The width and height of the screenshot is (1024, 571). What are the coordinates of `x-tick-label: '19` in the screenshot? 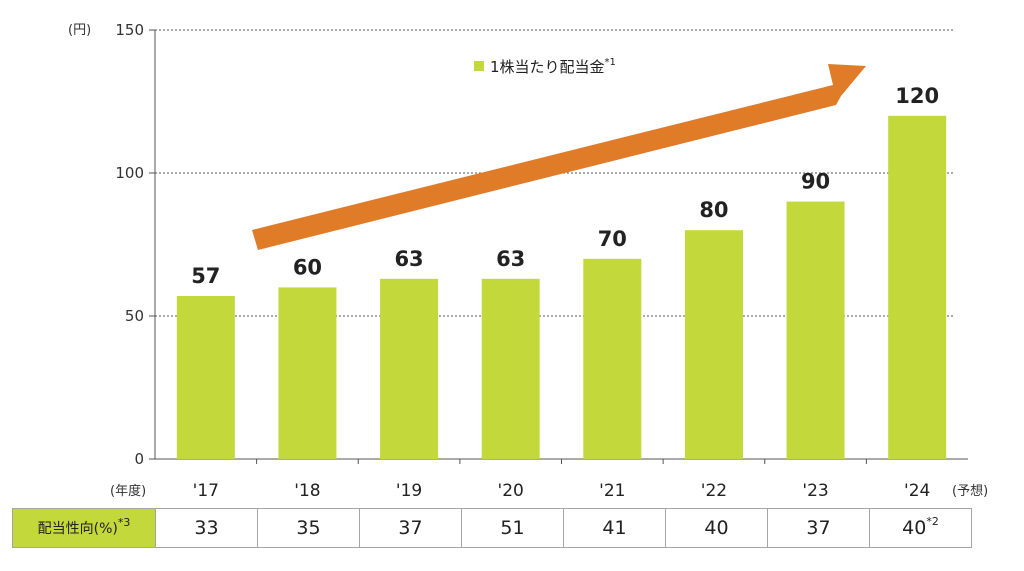 It's located at (409, 491).